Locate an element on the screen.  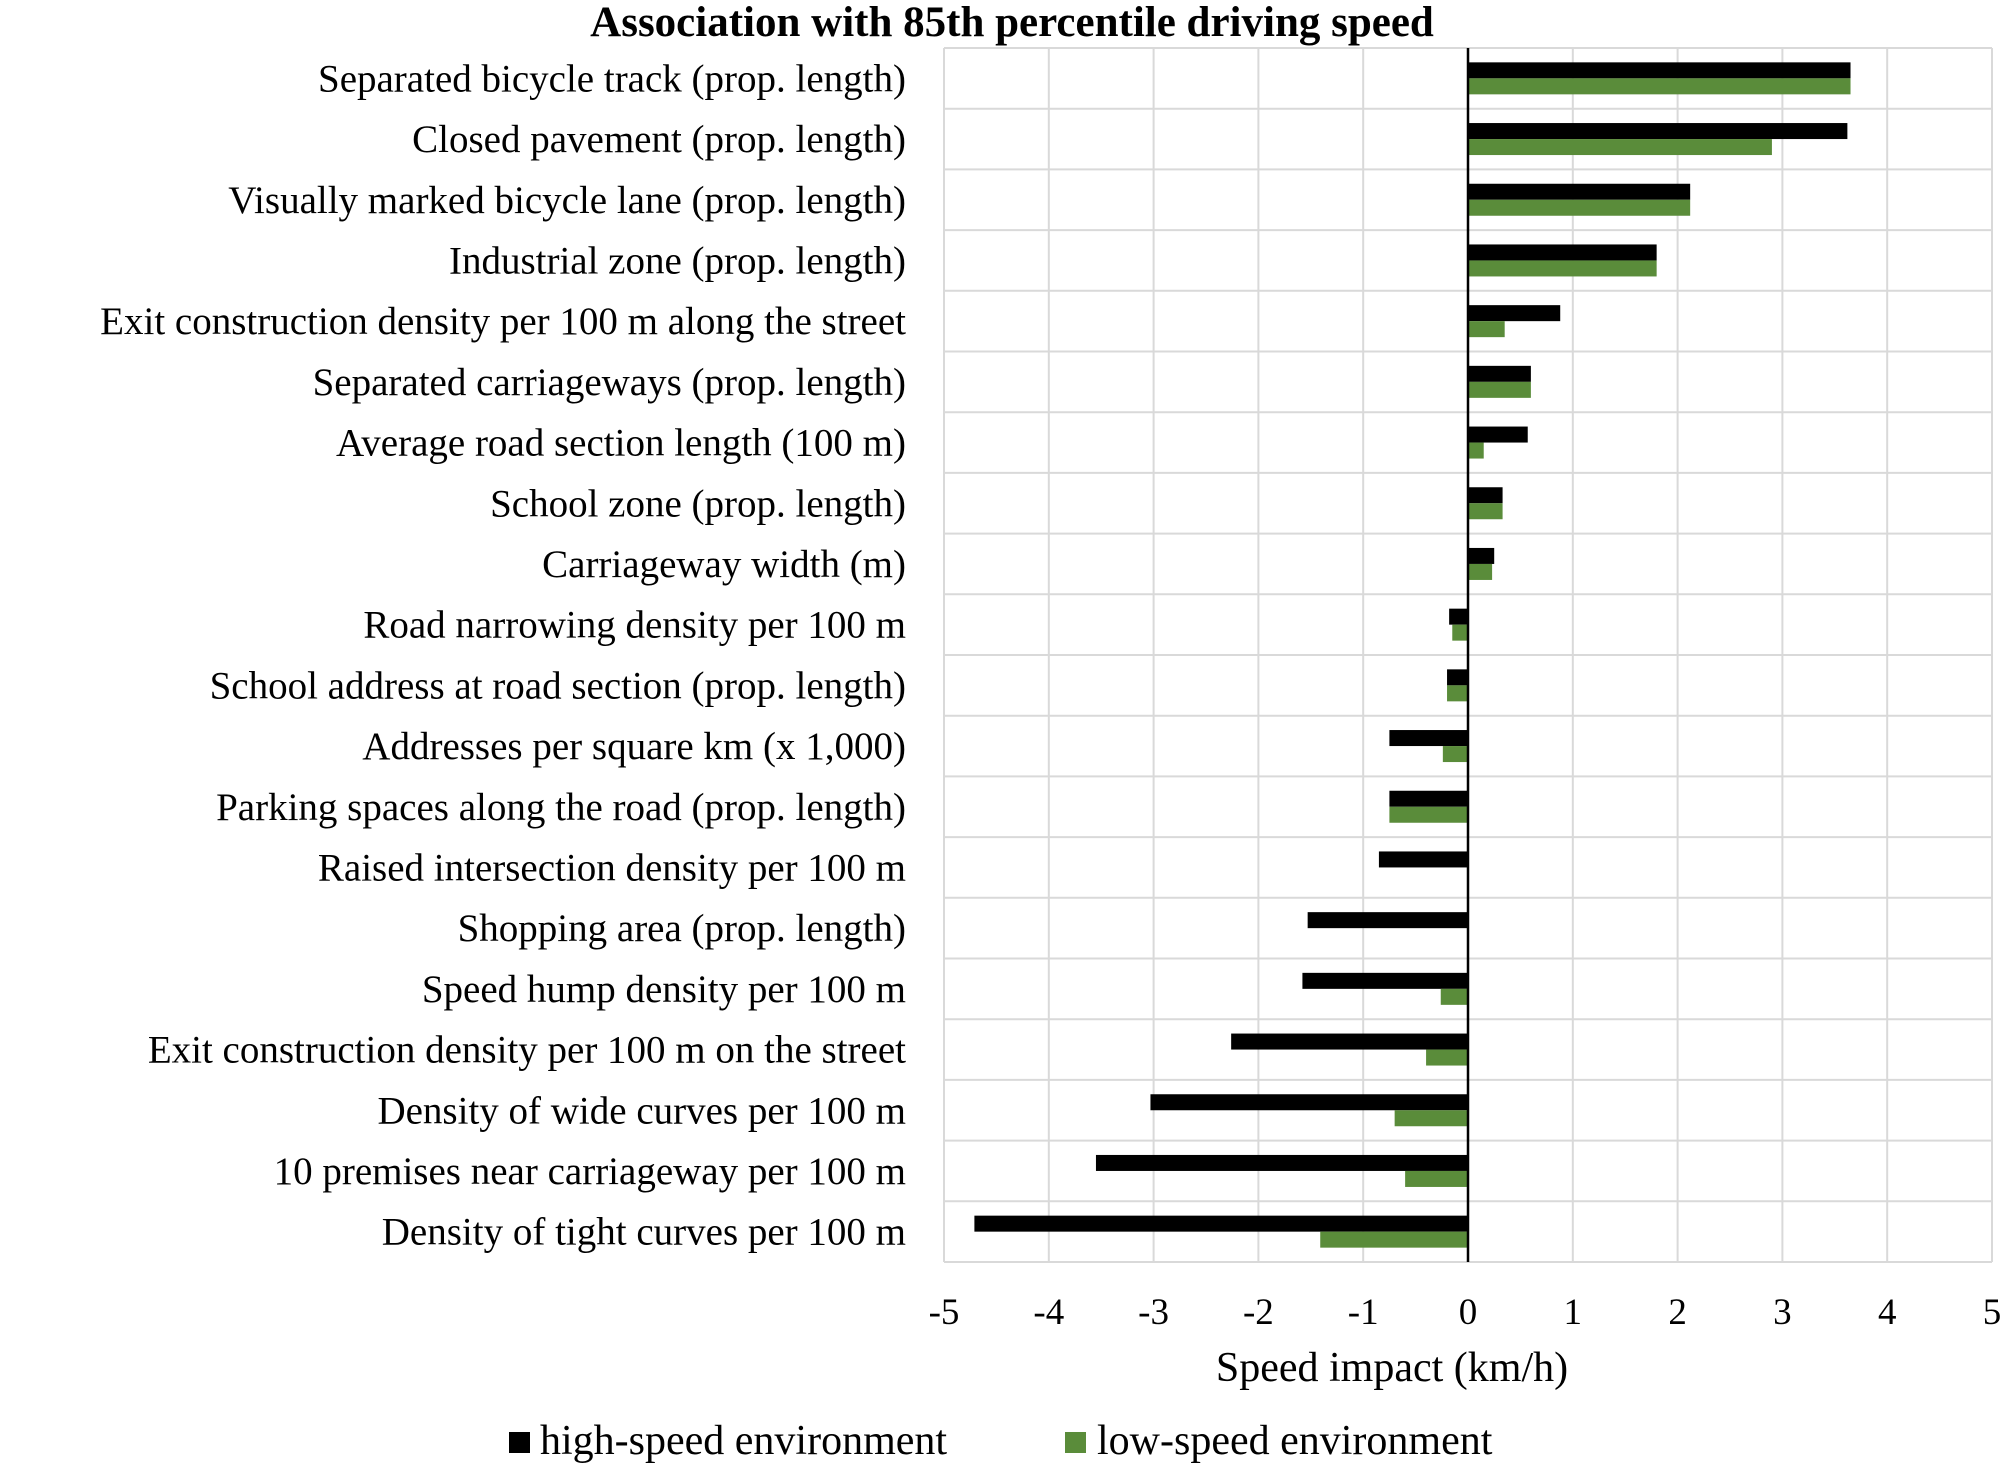
legend-label-low-speed: low-speed environment is located at coordinates (1295, 1441).